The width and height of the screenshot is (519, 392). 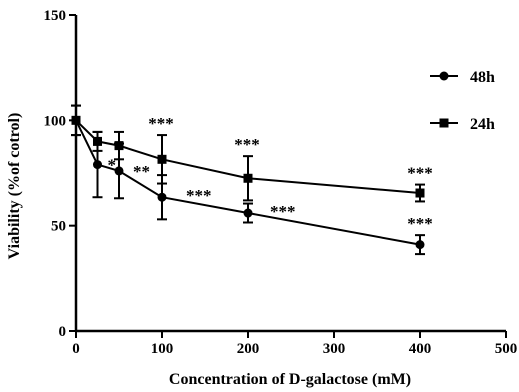 What do you see at coordinates (462, 101) in the screenshot?
I see `legend: 48h 24h` at bounding box center [462, 101].